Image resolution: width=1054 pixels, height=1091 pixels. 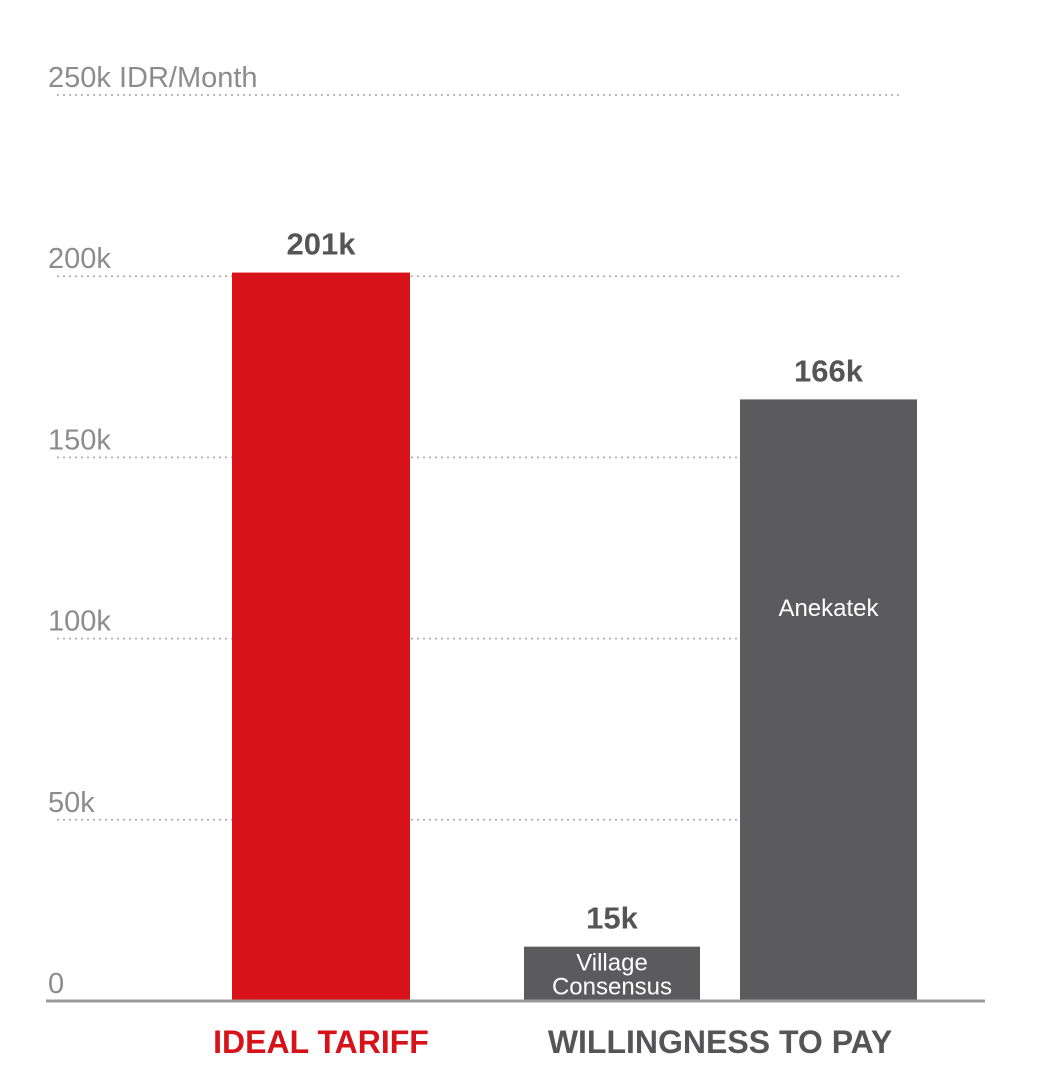 What do you see at coordinates (321, 1042) in the screenshot?
I see `x-category-label: IDEAL TARIFF` at bounding box center [321, 1042].